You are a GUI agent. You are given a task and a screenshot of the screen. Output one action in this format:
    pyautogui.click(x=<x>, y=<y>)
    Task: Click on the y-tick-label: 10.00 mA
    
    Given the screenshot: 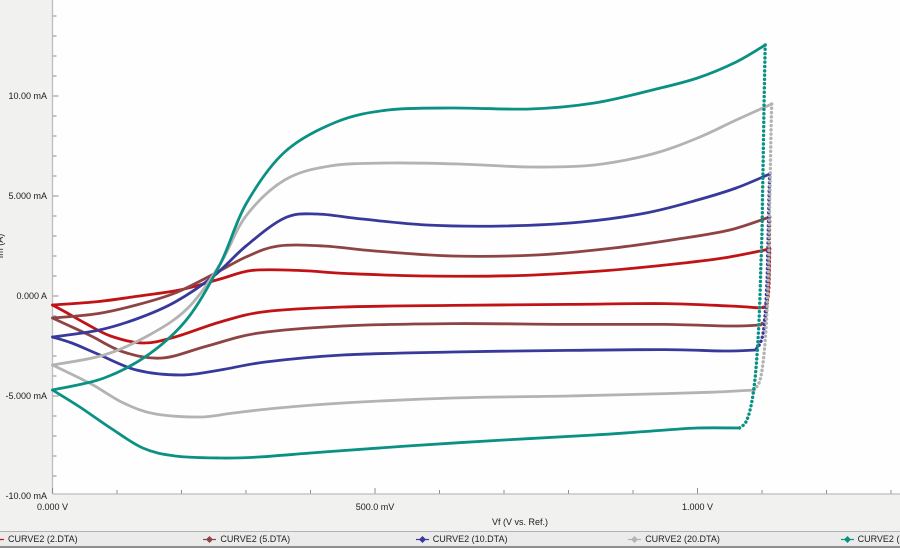 What is the action you would take?
    pyautogui.click(x=27, y=96)
    